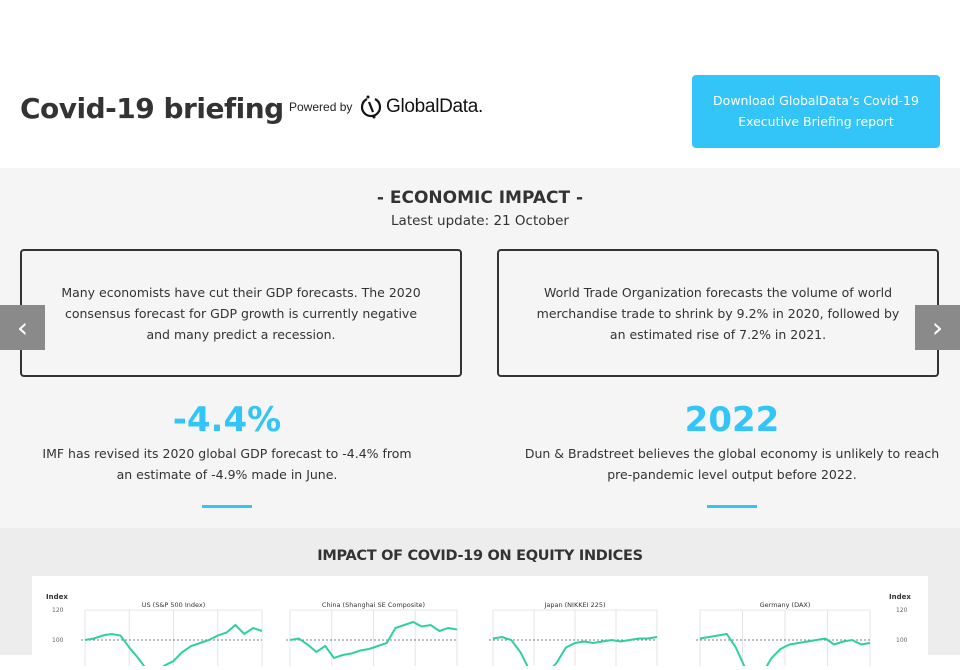 Image resolution: width=960 pixels, height=670 pixels. What do you see at coordinates (373, 605) in the screenshot?
I see `panel-title: China (Shanghai SE Composite)` at bounding box center [373, 605].